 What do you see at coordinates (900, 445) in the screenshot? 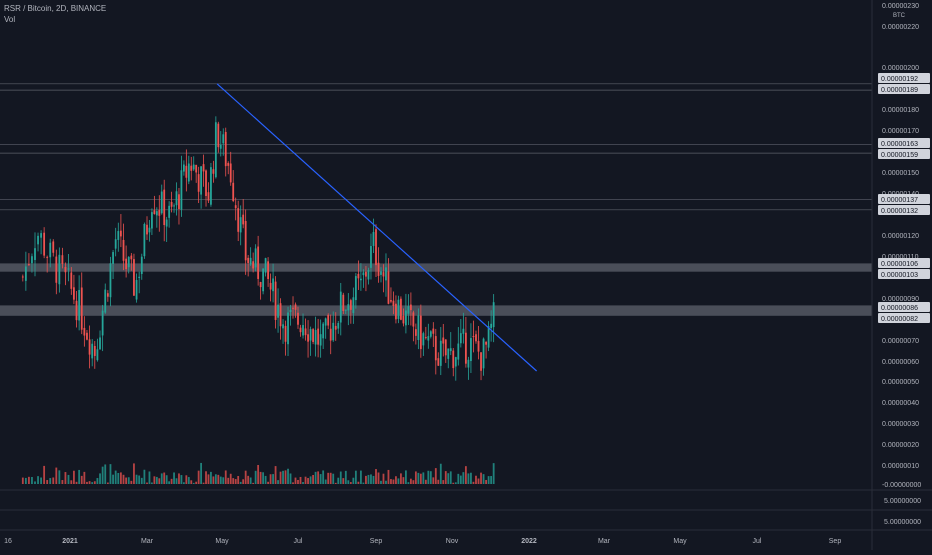
I see `price-tick-label: 0.00000020` at bounding box center [900, 445].